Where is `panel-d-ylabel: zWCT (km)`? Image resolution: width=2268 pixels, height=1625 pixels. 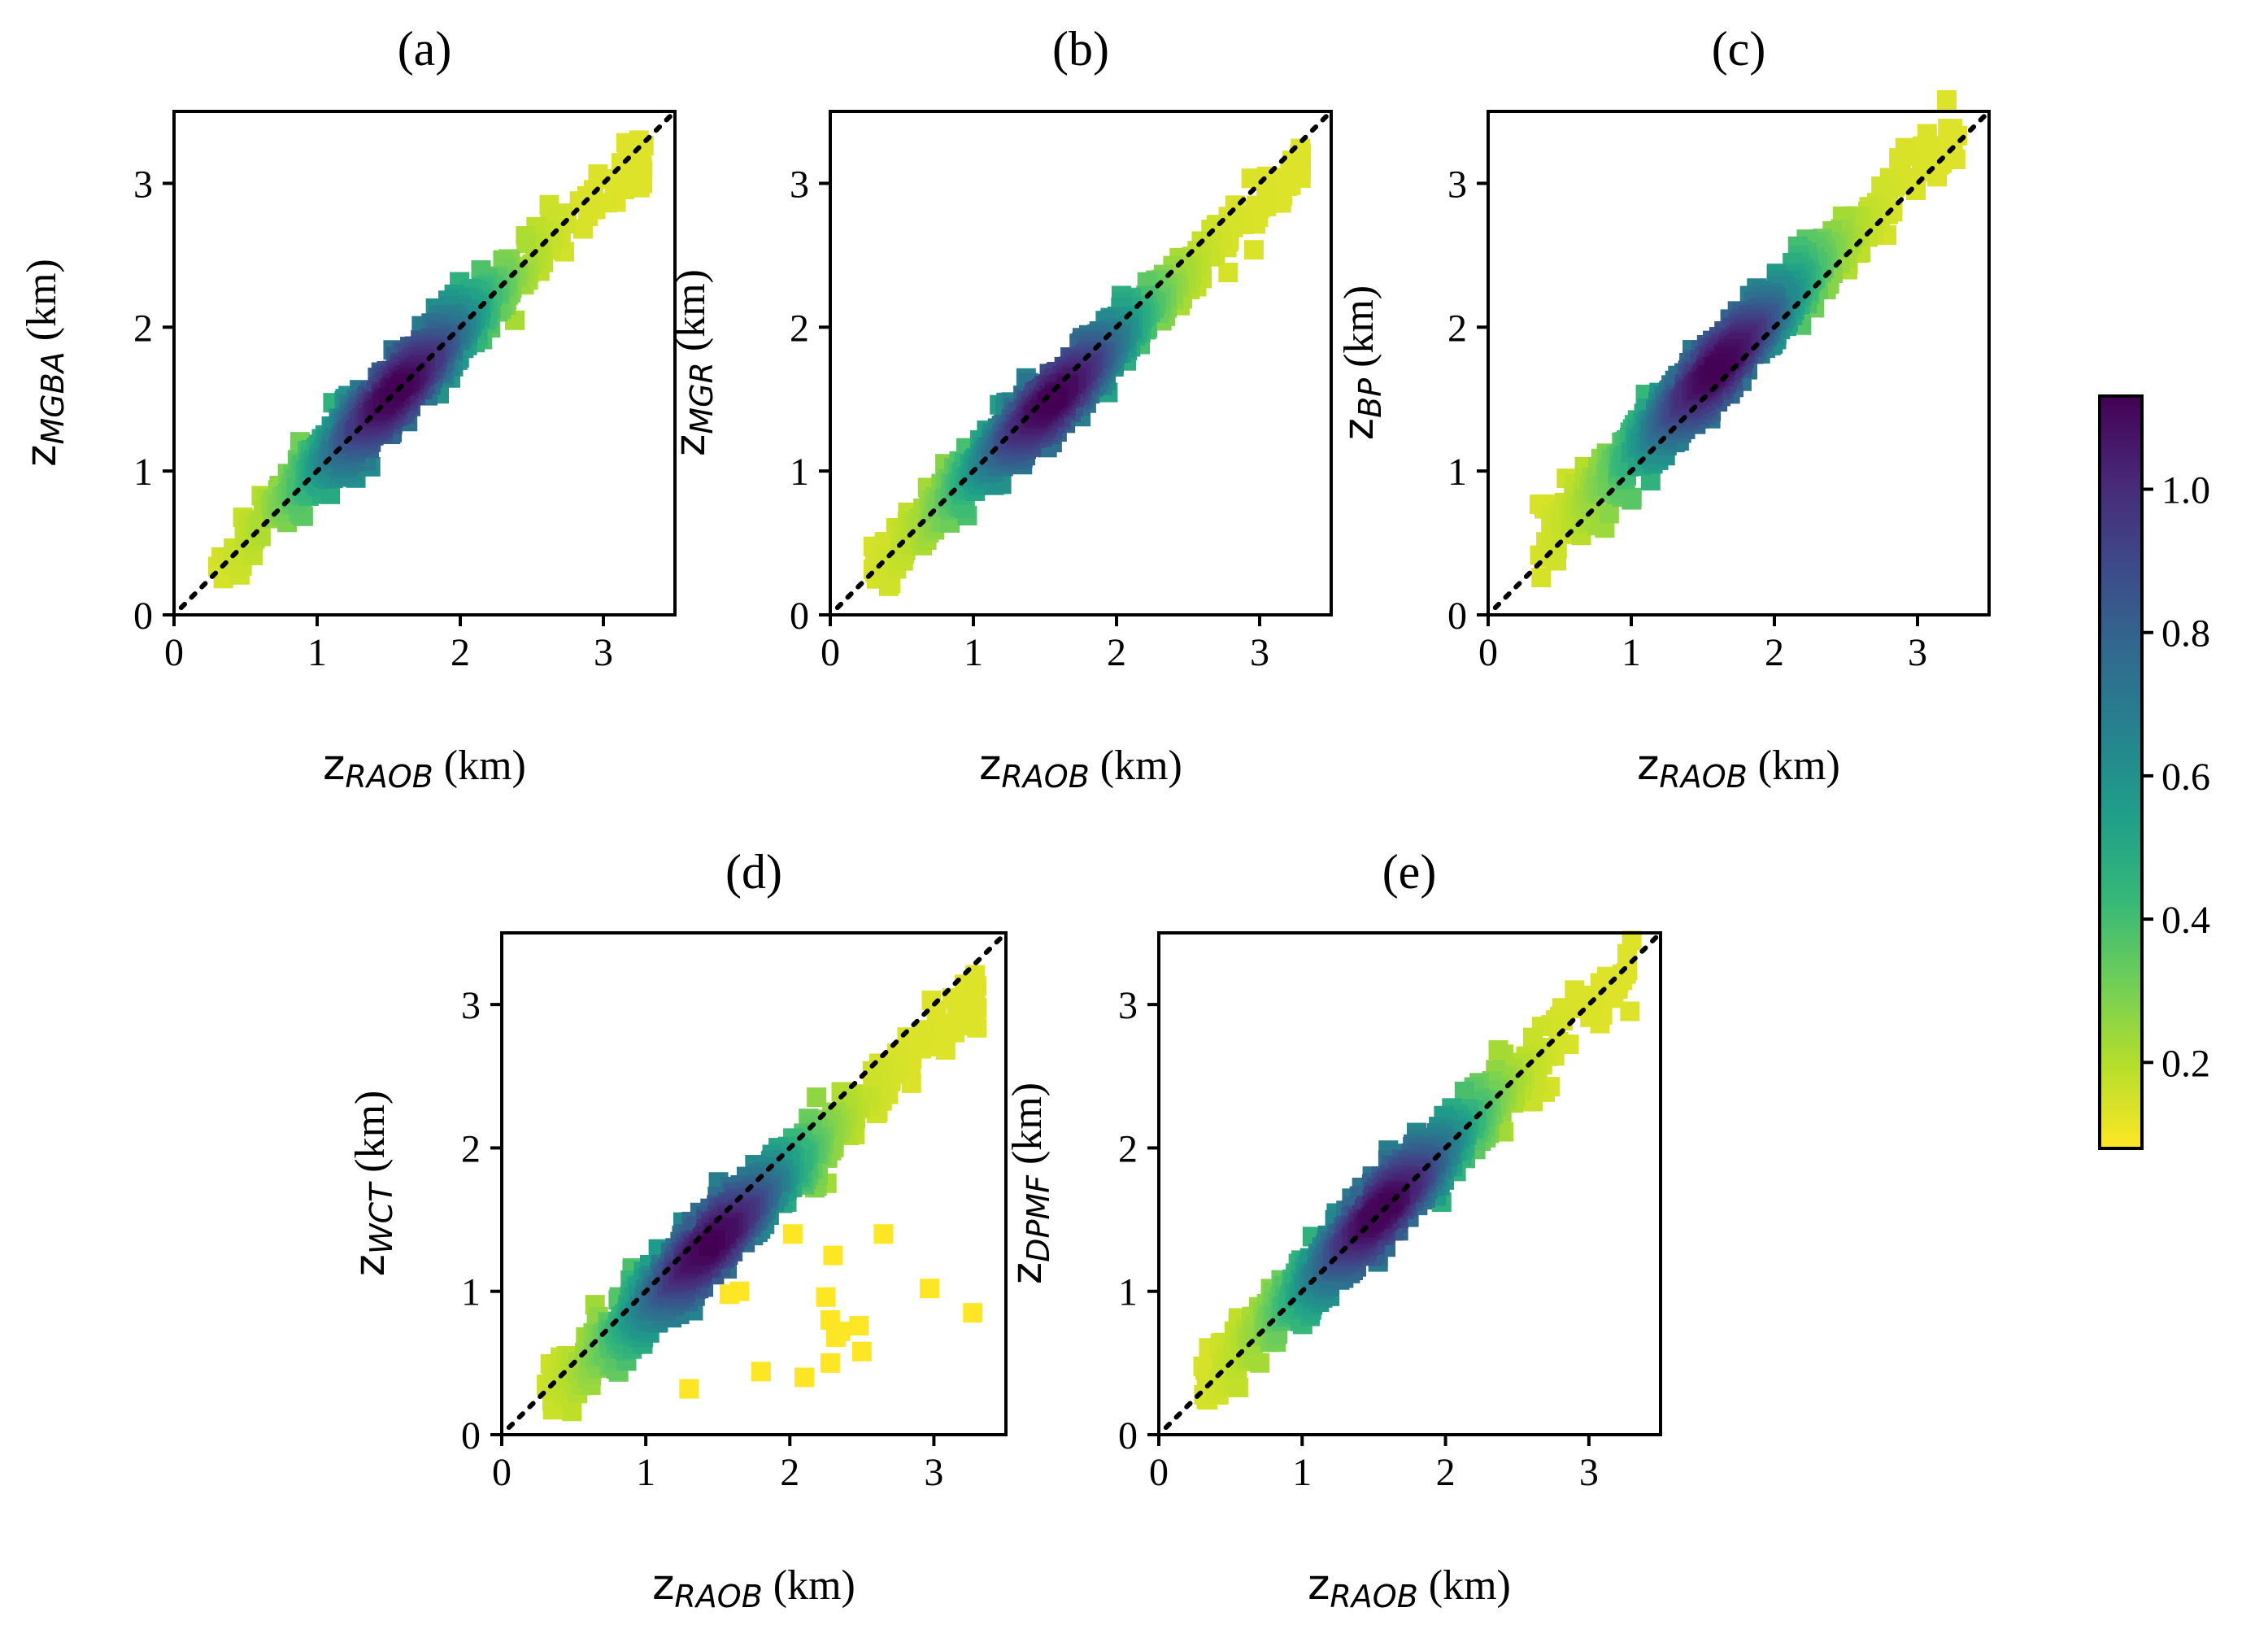
panel-d-ylabel: zWCT (km) is located at coordinates (372, 1184).